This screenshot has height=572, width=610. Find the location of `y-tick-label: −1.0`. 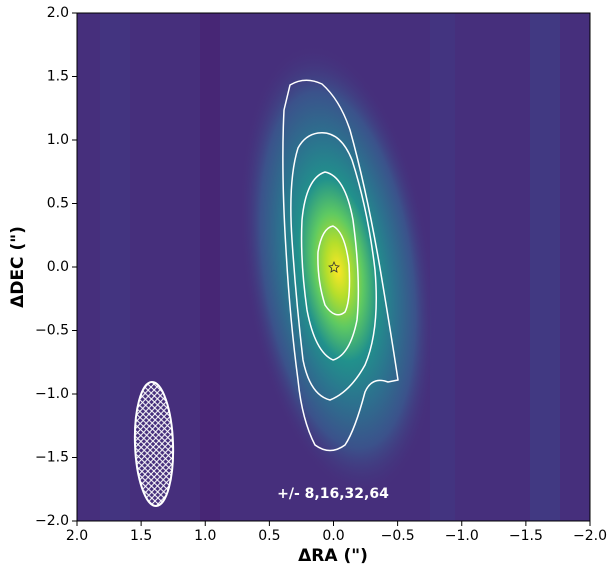

y-tick-label: −1.0 is located at coordinates (52, 394).